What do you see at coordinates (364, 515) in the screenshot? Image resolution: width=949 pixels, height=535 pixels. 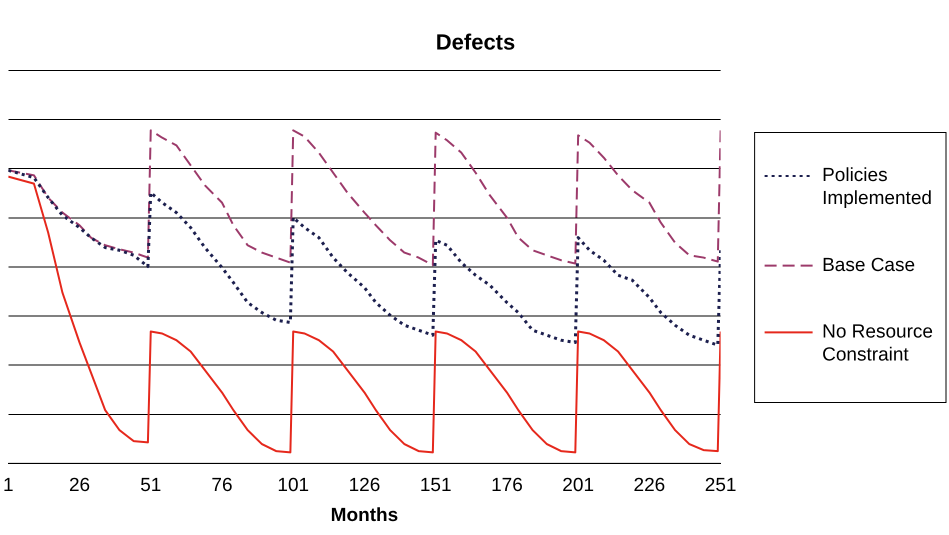 I see `x-axis-title: Months` at bounding box center [364, 515].